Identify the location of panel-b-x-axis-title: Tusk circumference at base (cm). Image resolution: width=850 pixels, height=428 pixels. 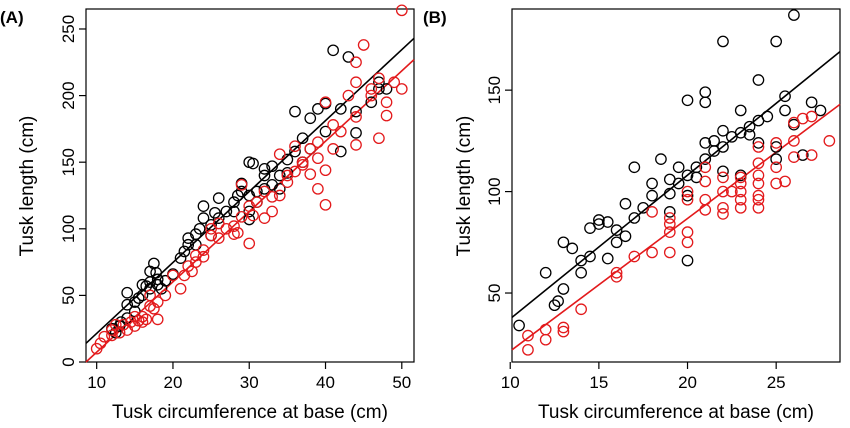
(676, 412).